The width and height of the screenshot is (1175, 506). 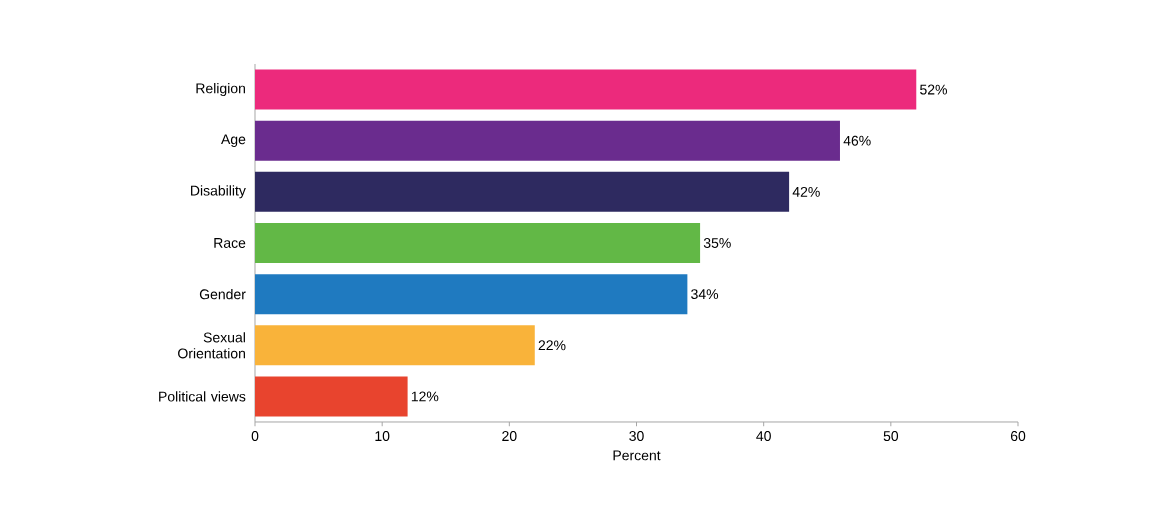 What do you see at coordinates (220, 90) in the screenshot?
I see `y-tick-label: Religion` at bounding box center [220, 90].